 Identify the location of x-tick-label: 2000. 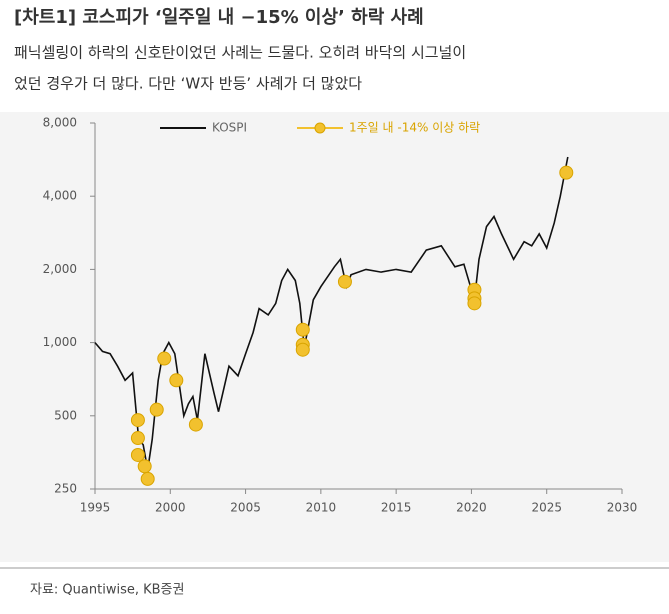
(170, 508).